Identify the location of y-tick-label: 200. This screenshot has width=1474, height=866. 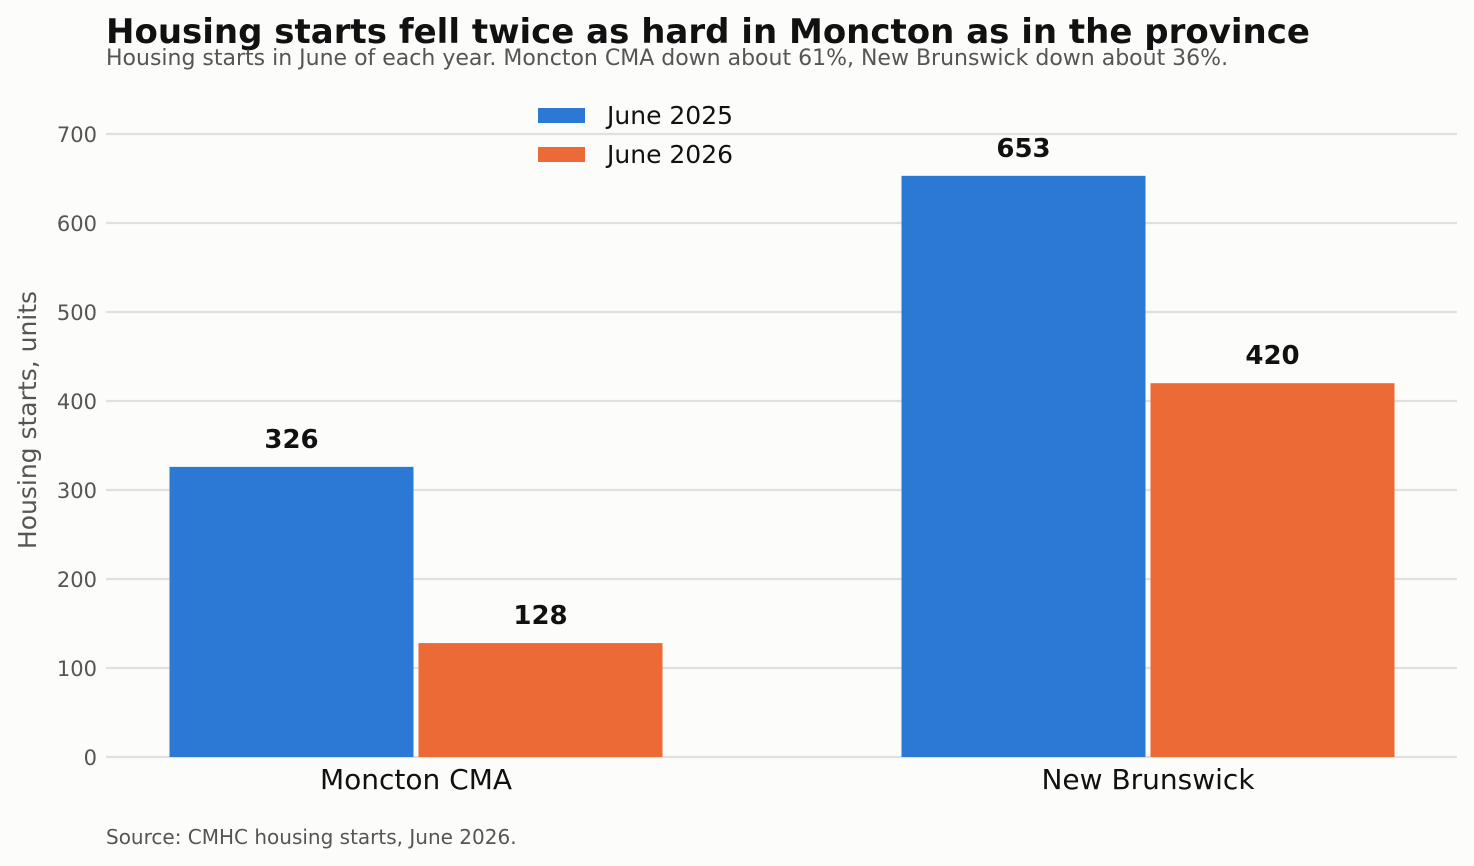
(77, 580).